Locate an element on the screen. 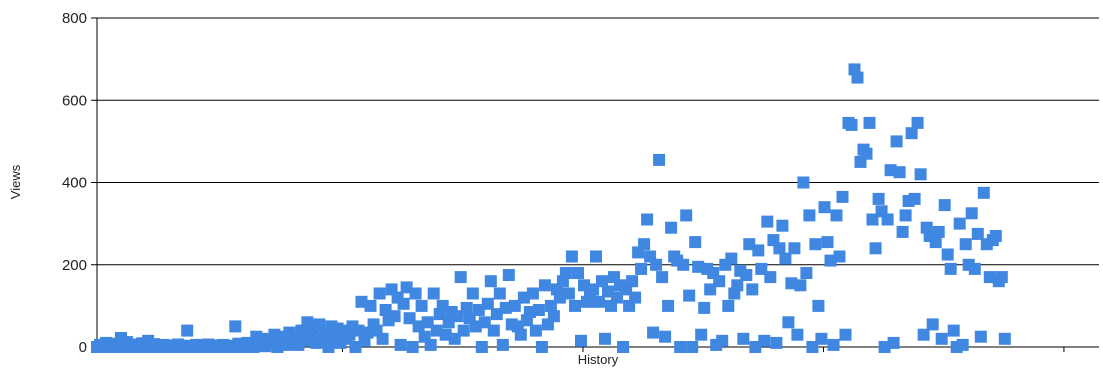  y-tick-label-400: 400 is located at coordinates (74, 183).